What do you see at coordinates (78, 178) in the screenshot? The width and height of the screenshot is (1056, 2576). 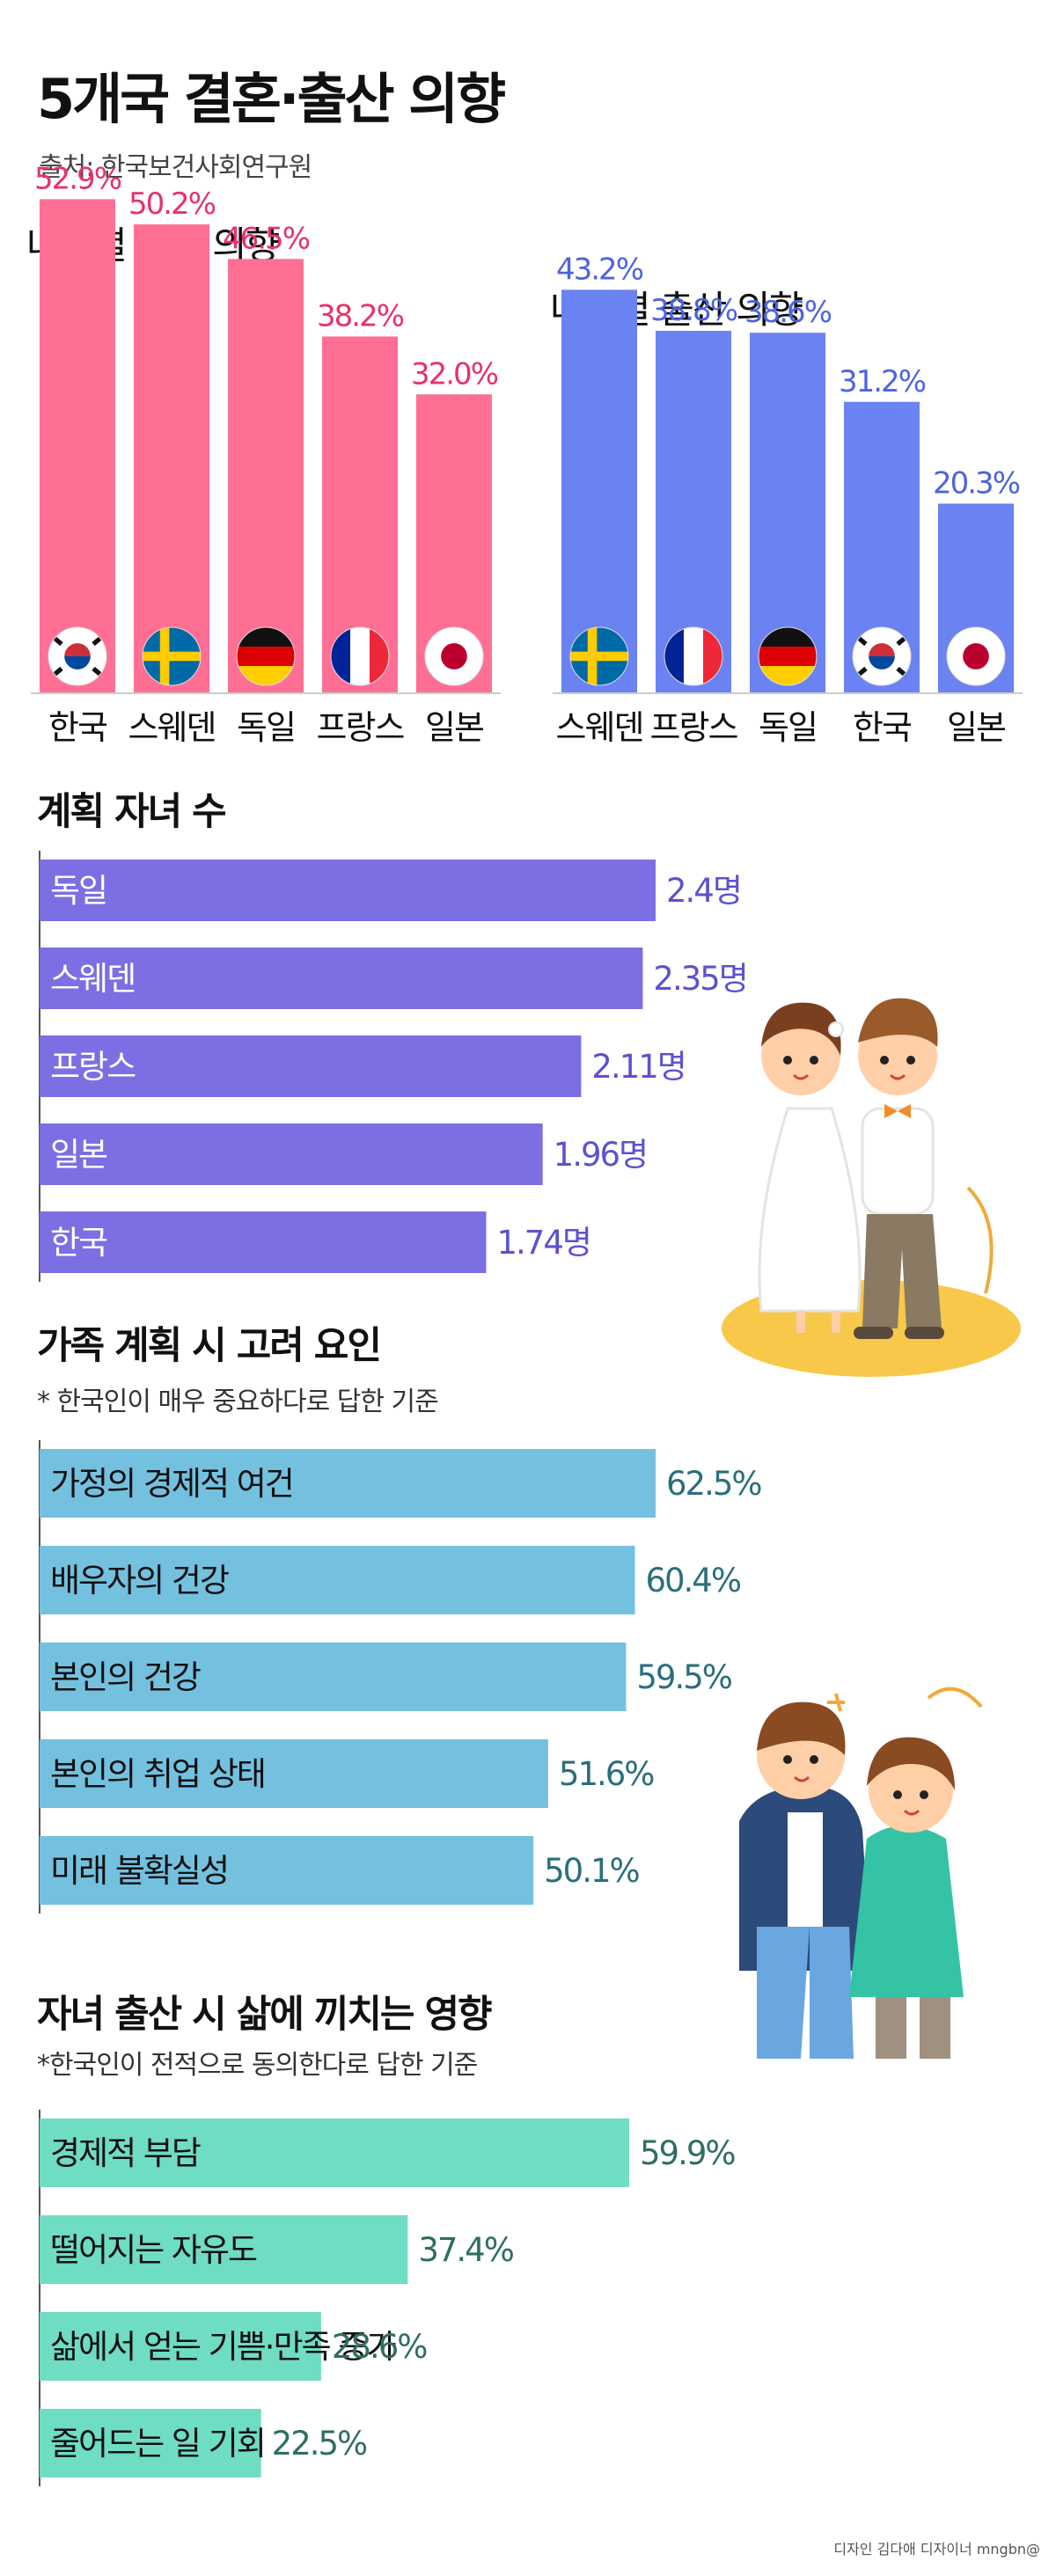 I see `value-label: 52.9%` at bounding box center [78, 178].